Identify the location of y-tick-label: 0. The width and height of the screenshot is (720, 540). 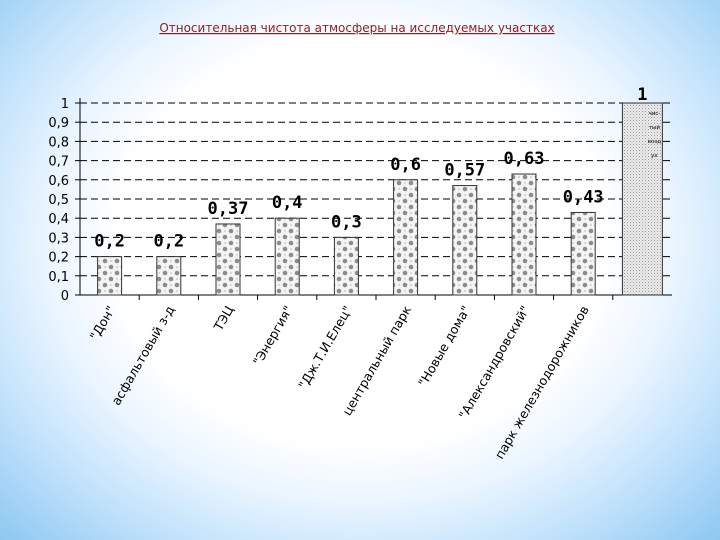
(65, 296).